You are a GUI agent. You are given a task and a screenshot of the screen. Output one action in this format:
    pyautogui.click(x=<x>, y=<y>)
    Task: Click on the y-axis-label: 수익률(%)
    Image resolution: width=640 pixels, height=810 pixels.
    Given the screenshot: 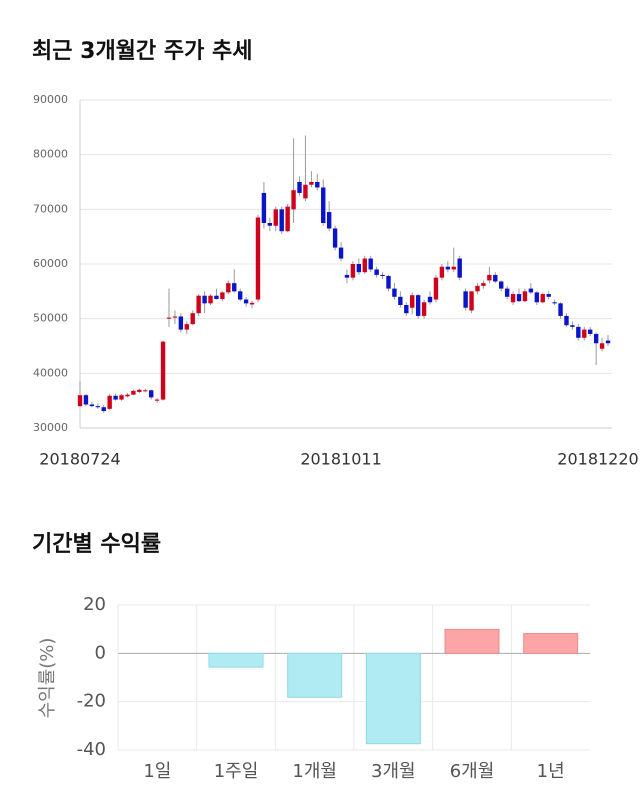 What is the action you would take?
    pyautogui.click(x=47, y=678)
    